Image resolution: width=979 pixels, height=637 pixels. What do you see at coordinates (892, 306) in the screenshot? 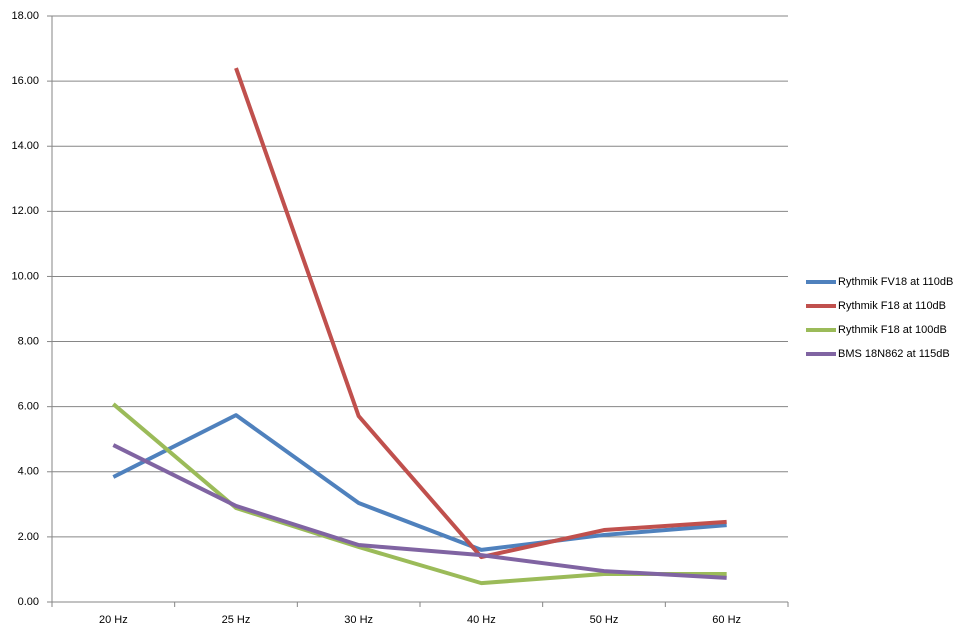
I see `legend-label: Rythmik F18 at 110dB` at bounding box center [892, 306].